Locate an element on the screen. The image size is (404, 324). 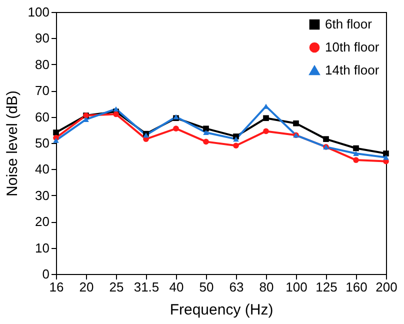
legend-label: 14th floor is located at coordinates (352, 70).